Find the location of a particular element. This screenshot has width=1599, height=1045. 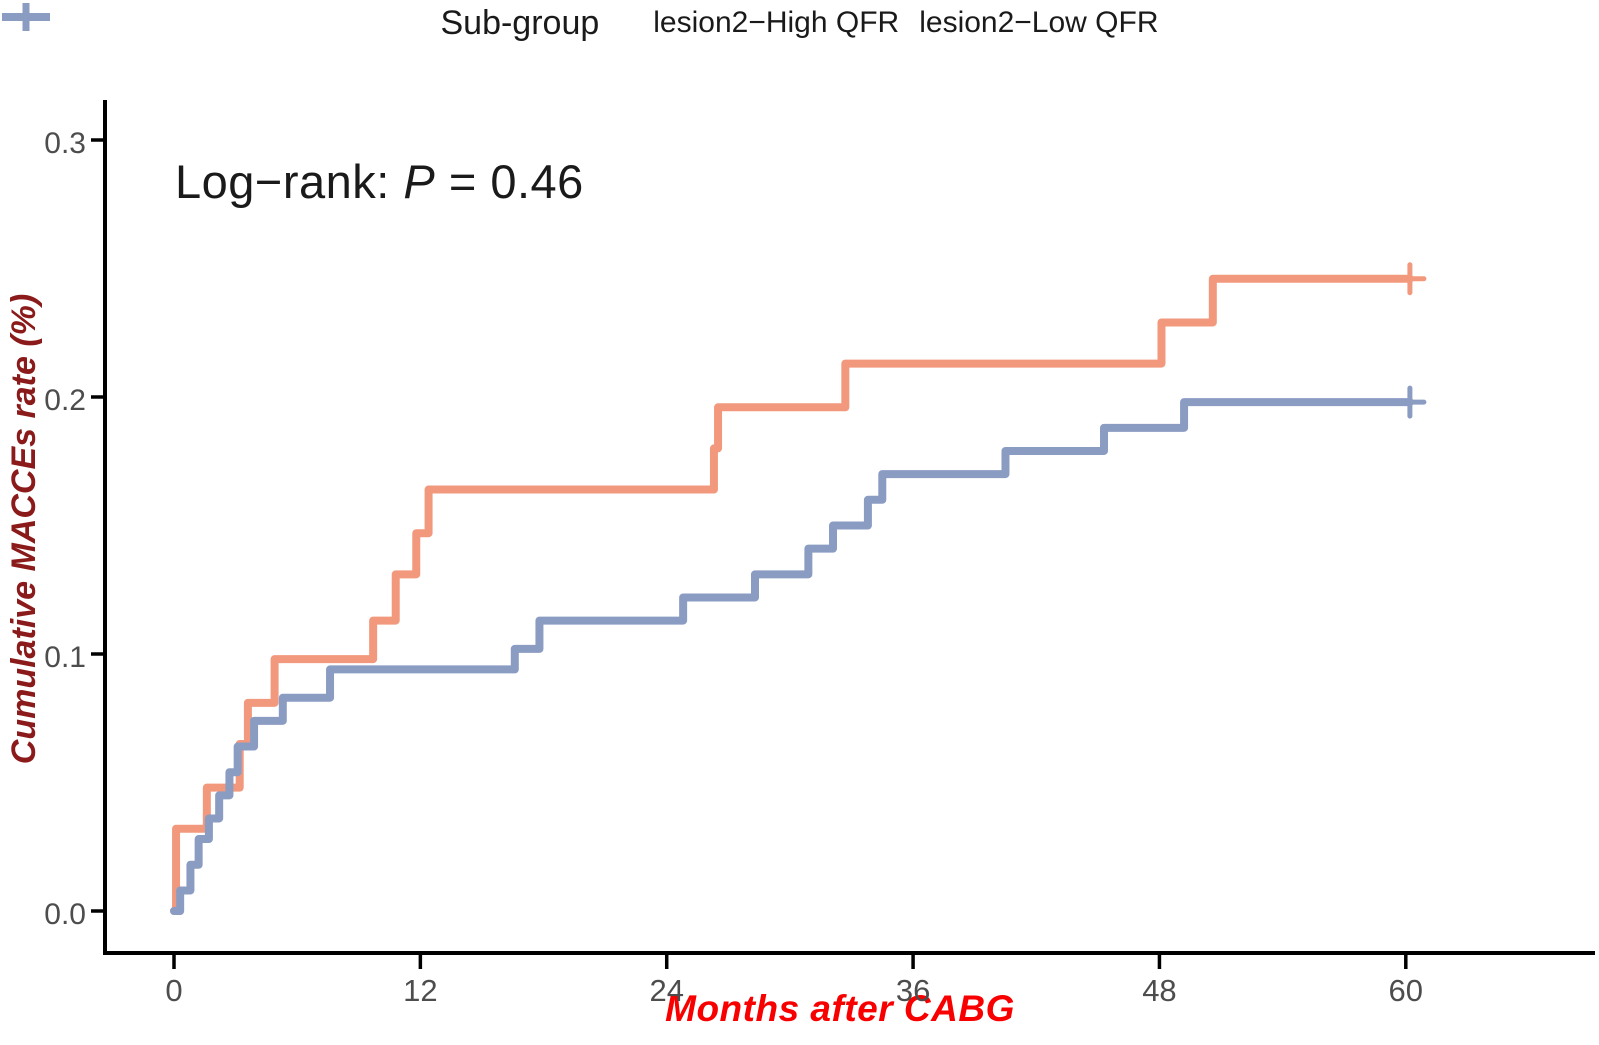

legend-label-high-qfr: lesion2−High QFR is located at coordinates (776, 22).